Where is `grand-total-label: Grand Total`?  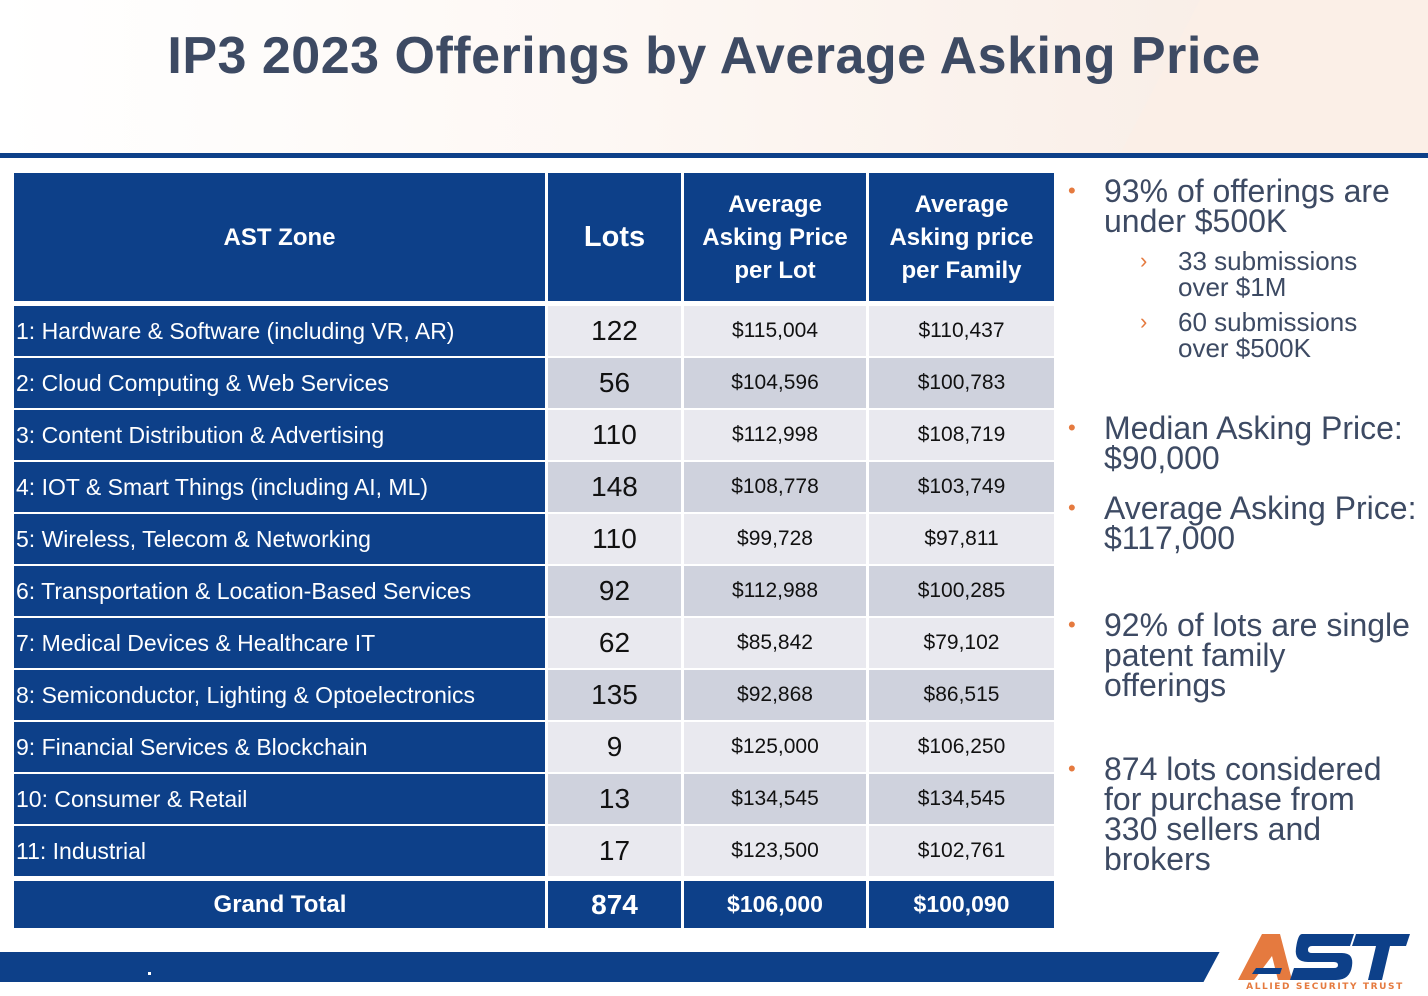
grand-total-label: Grand Total is located at coordinates (281, 904).